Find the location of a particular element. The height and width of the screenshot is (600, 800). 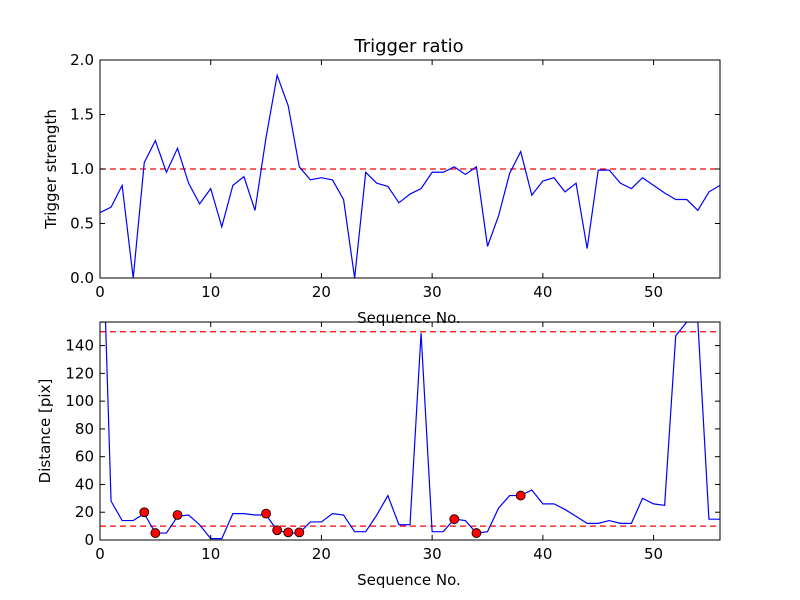

y-tick-label: 120 is located at coordinates (79, 373).